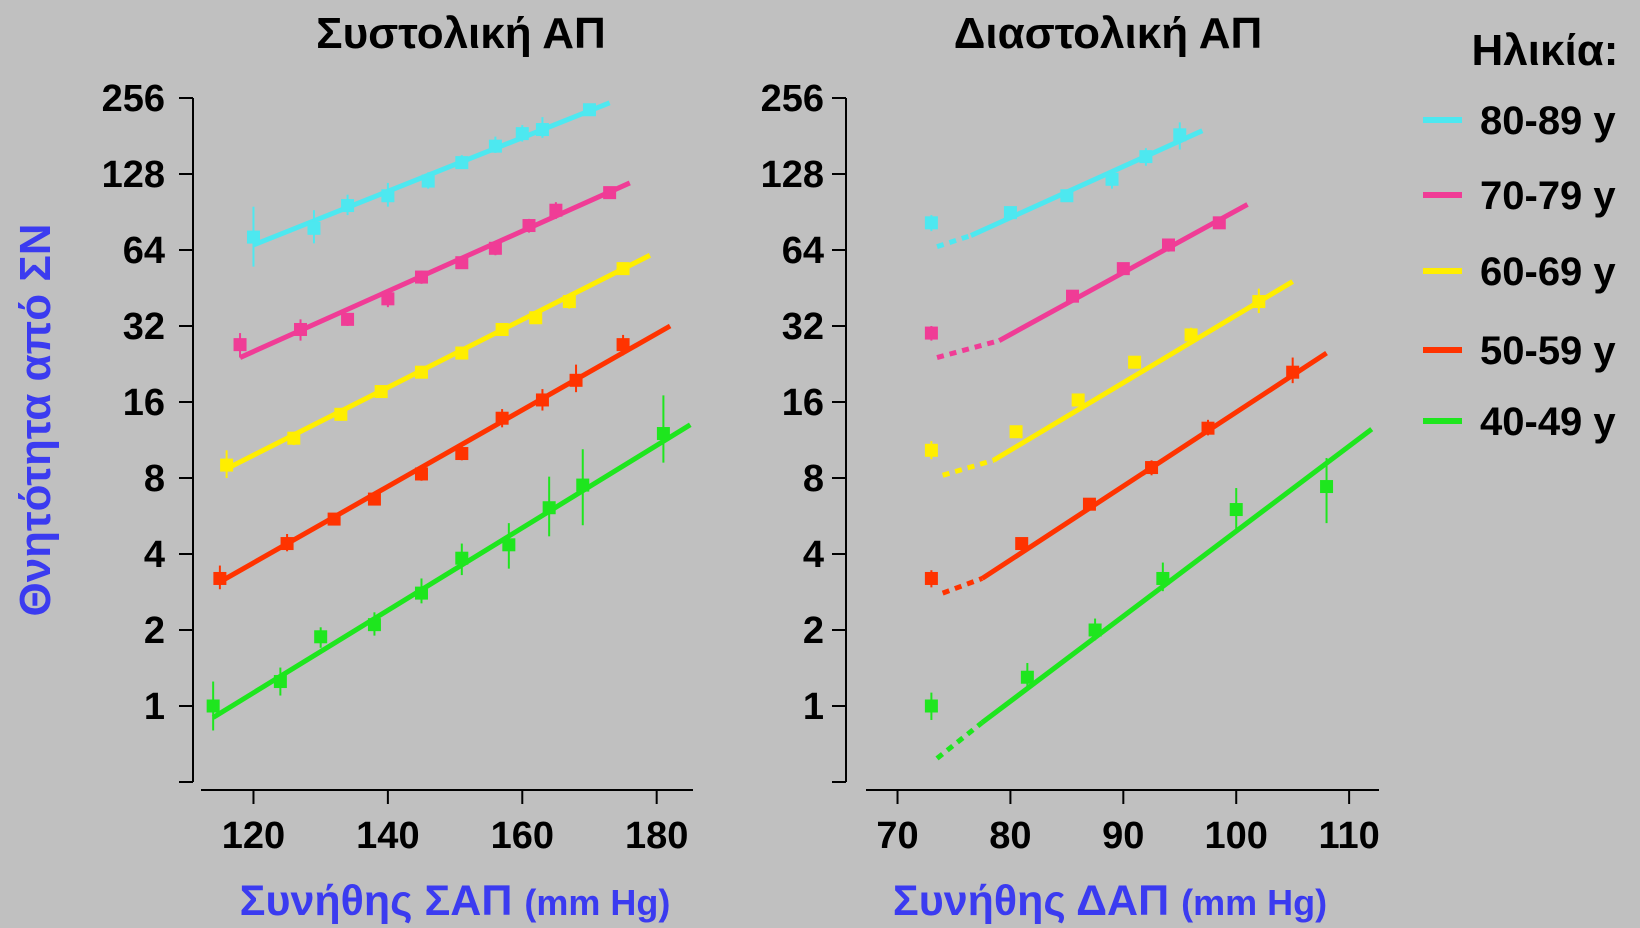 The image size is (1640, 928). What do you see at coordinates (1108, 33) in the screenshot?
I see `panel-title: Διαστολική ΑΠ` at bounding box center [1108, 33].